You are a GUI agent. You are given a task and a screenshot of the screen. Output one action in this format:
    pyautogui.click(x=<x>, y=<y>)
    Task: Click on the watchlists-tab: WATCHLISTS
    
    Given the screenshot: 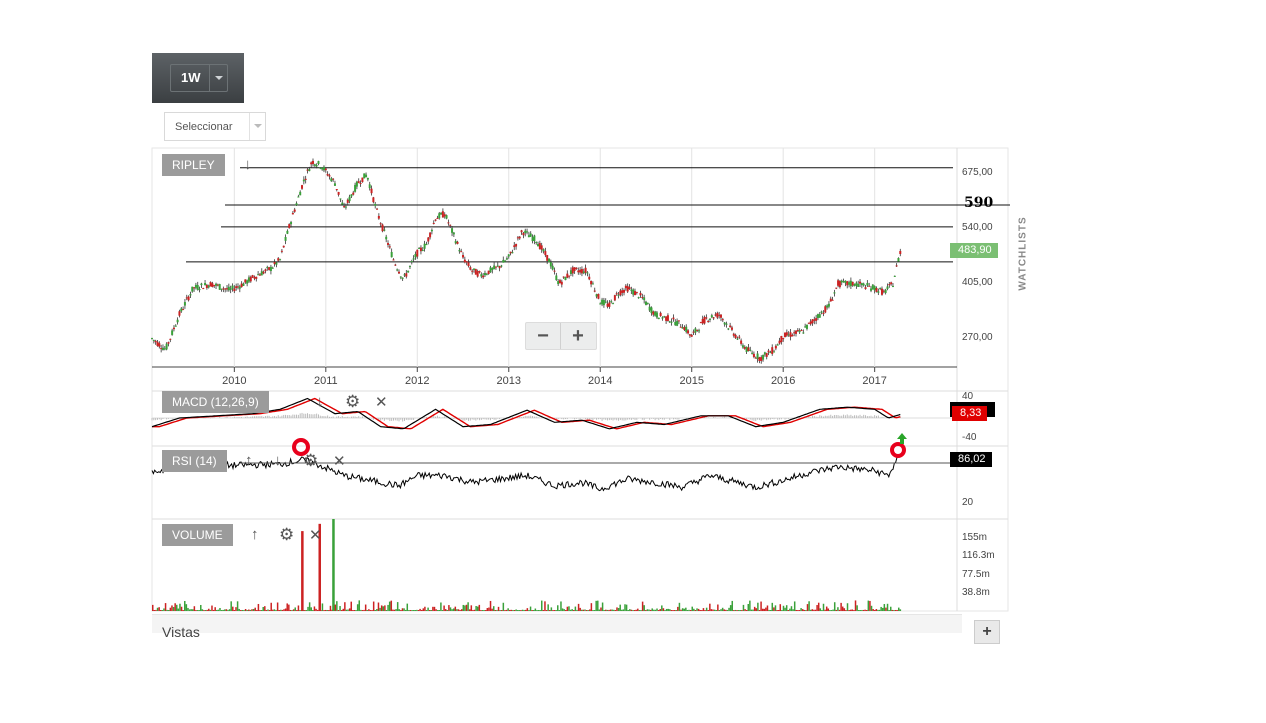 What is the action you would take?
    pyautogui.click(x=1023, y=258)
    